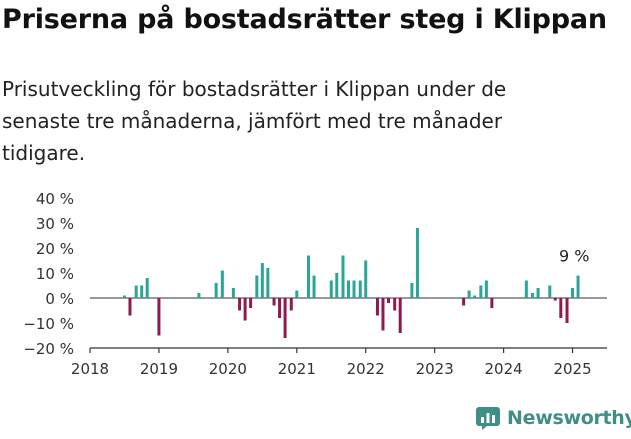  I want to click on y-tick-label: −10 %, so click(48, 324).